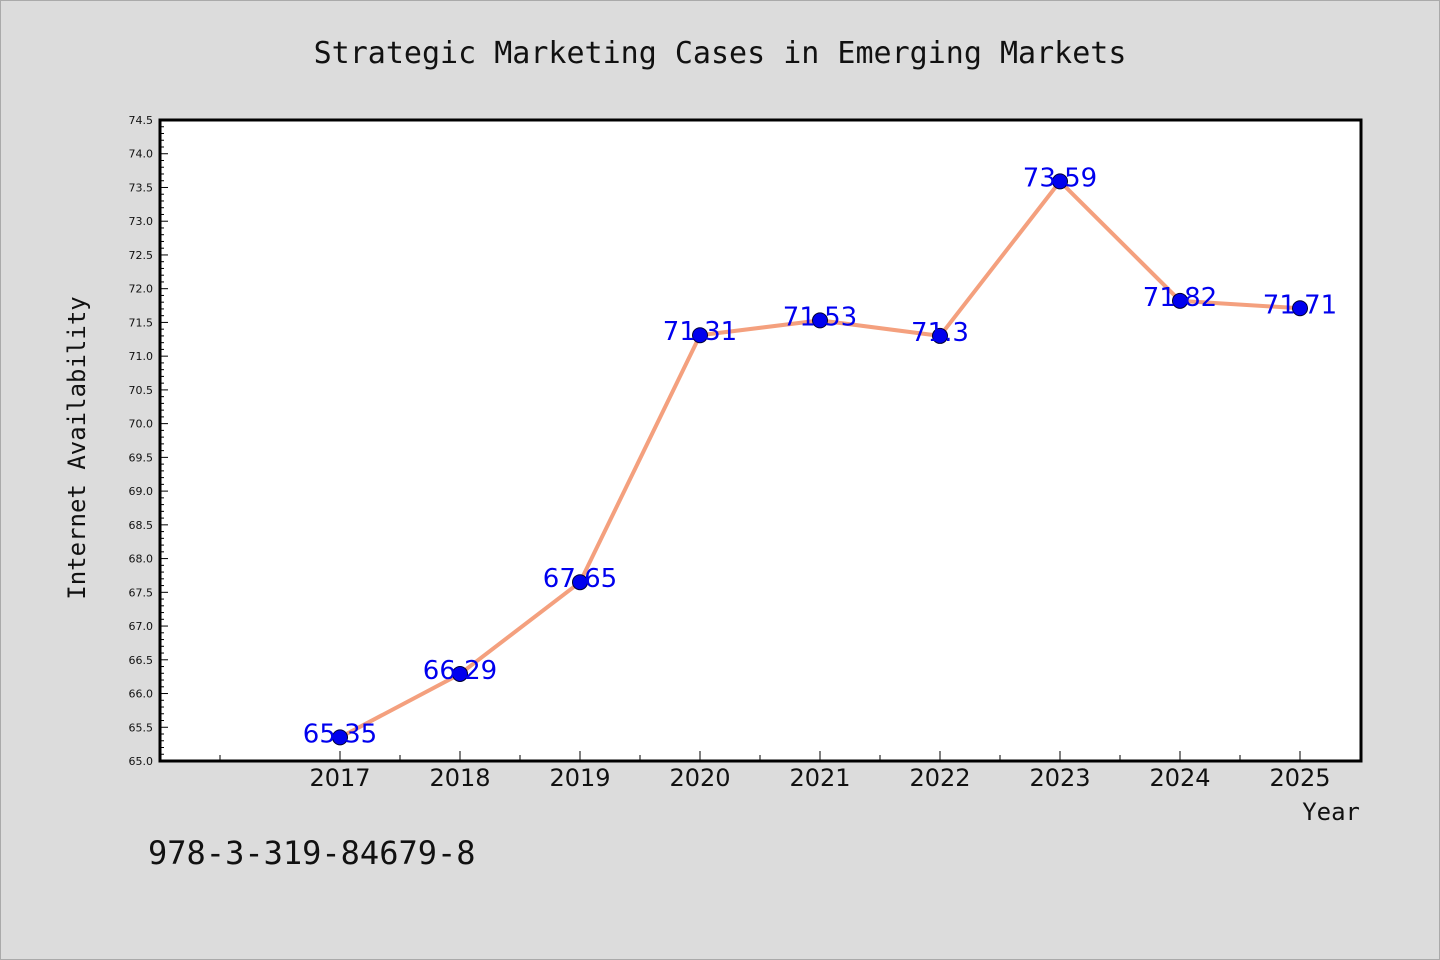 Image resolution: width=1440 pixels, height=960 pixels. What do you see at coordinates (141, 322) in the screenshot?
I see `y-tick-label: 71.5` at bounding box center [141, 322].